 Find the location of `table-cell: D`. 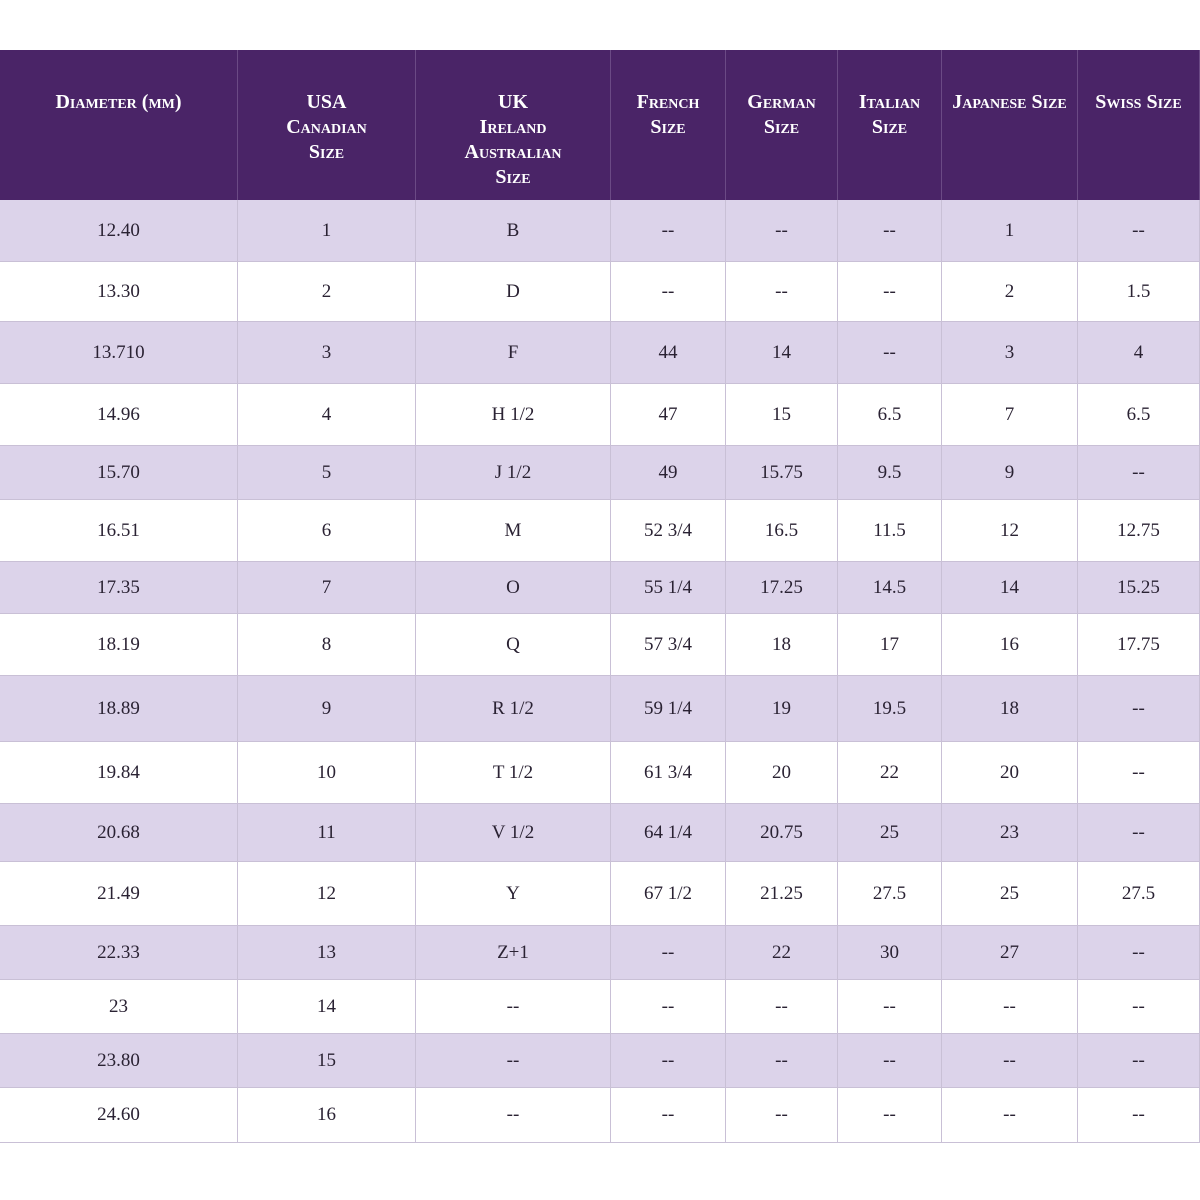

table-cell: D is located at coordinates (513, 292).